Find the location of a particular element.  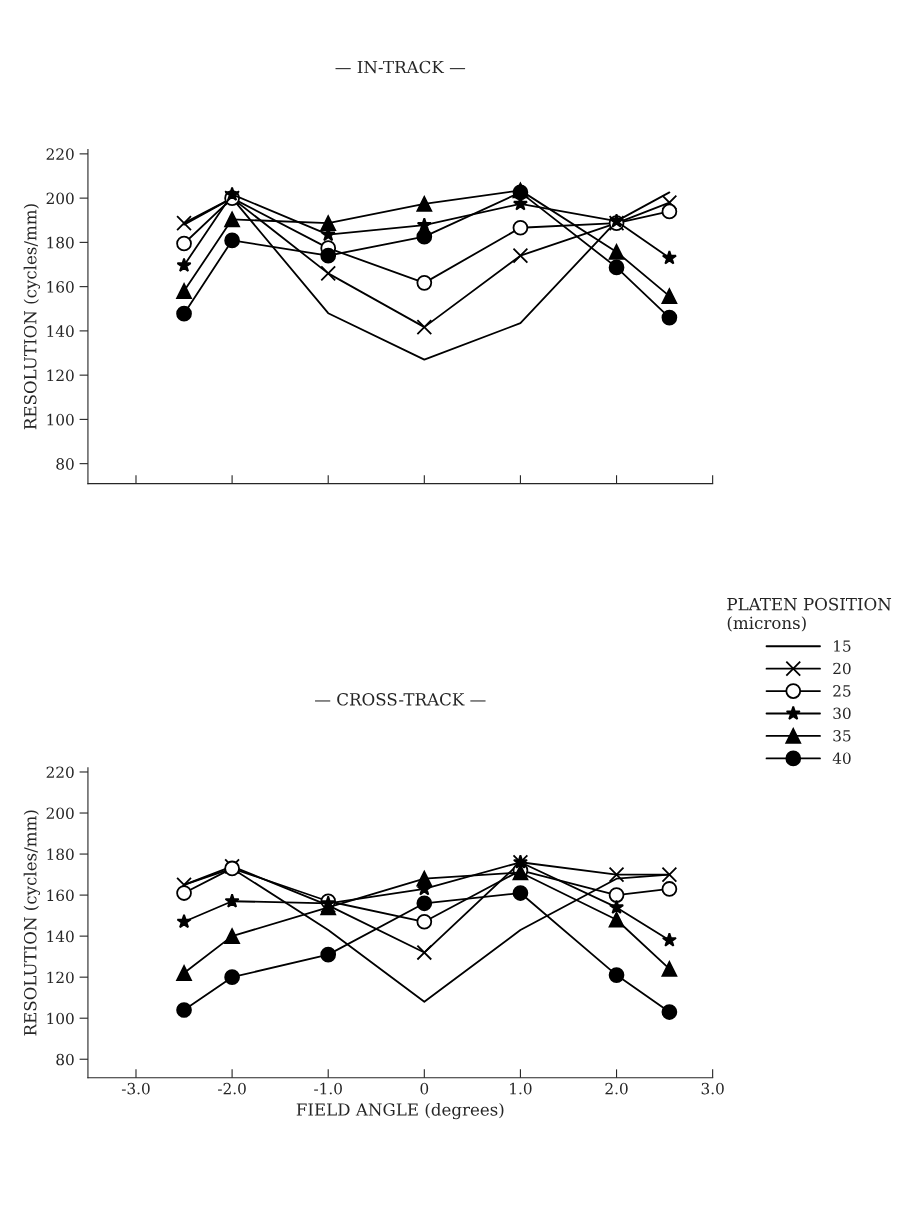

legend-title: PLATEN POSITION (microns) is located at coordinates (809, 614).